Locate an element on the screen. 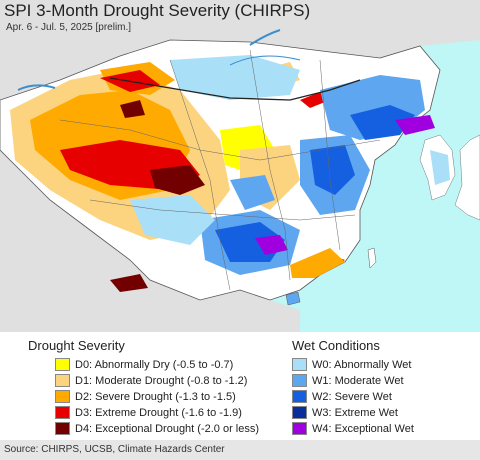  wet-w4-south is located at coordinates (271, 245).